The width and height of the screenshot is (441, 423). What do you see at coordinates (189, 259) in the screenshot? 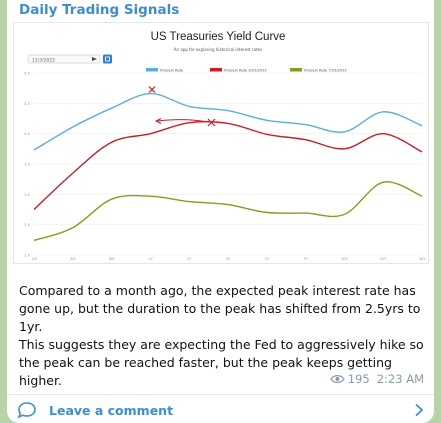
I see `x-tick-label: 2Y` at bounding box center [189, 259].